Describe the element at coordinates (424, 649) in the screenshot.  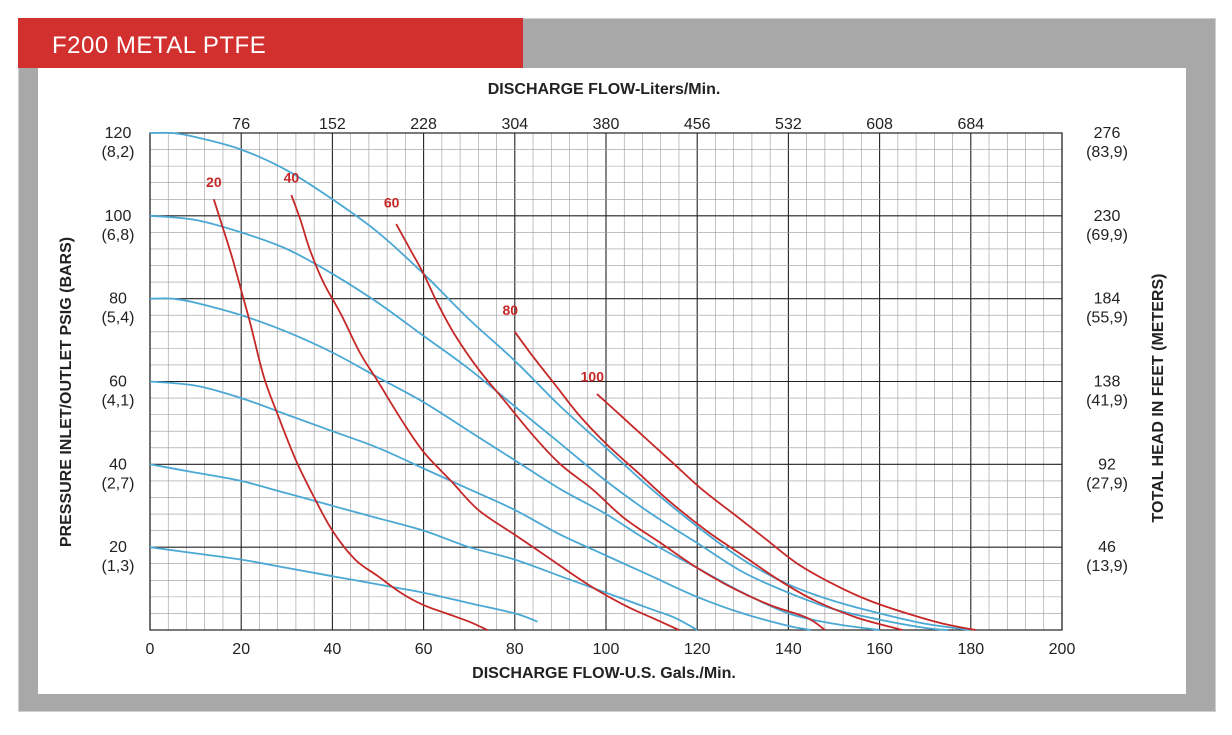
I see `x-tick-label: 60` at that location.